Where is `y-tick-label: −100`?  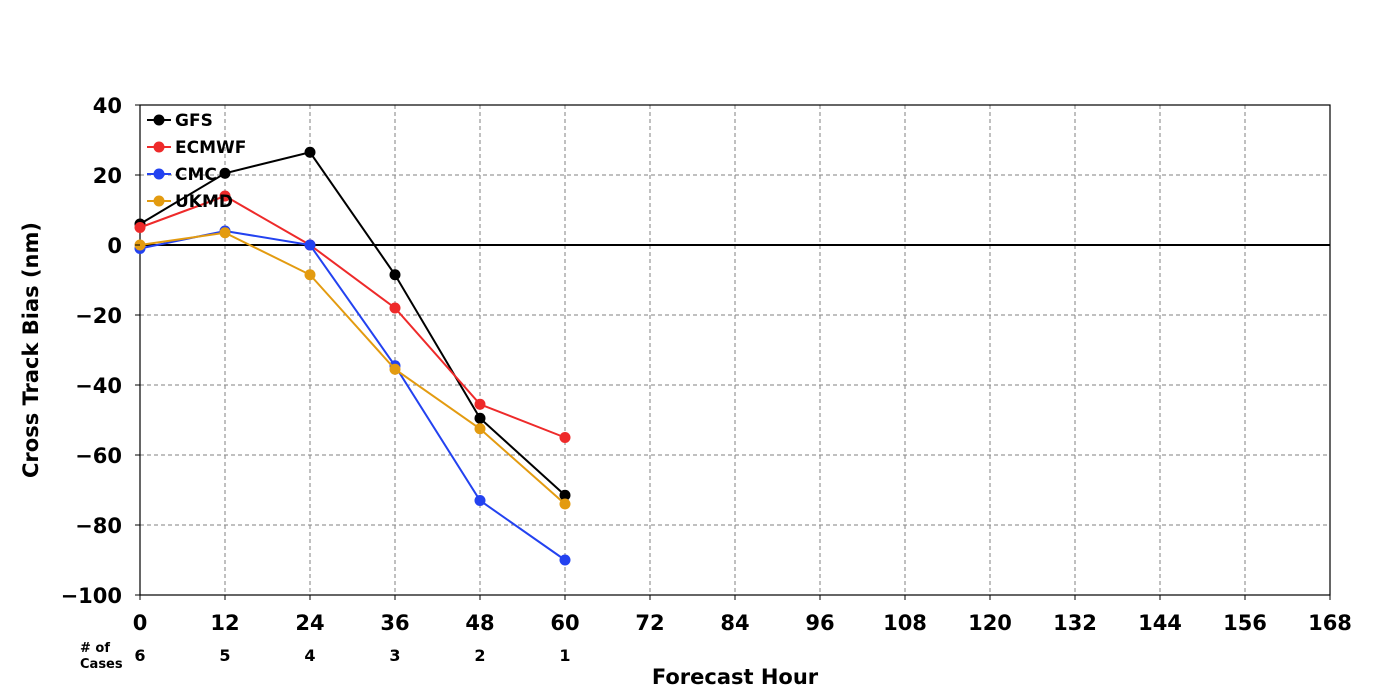 y-tick-label: −100 is located at coordinates (91, 596).